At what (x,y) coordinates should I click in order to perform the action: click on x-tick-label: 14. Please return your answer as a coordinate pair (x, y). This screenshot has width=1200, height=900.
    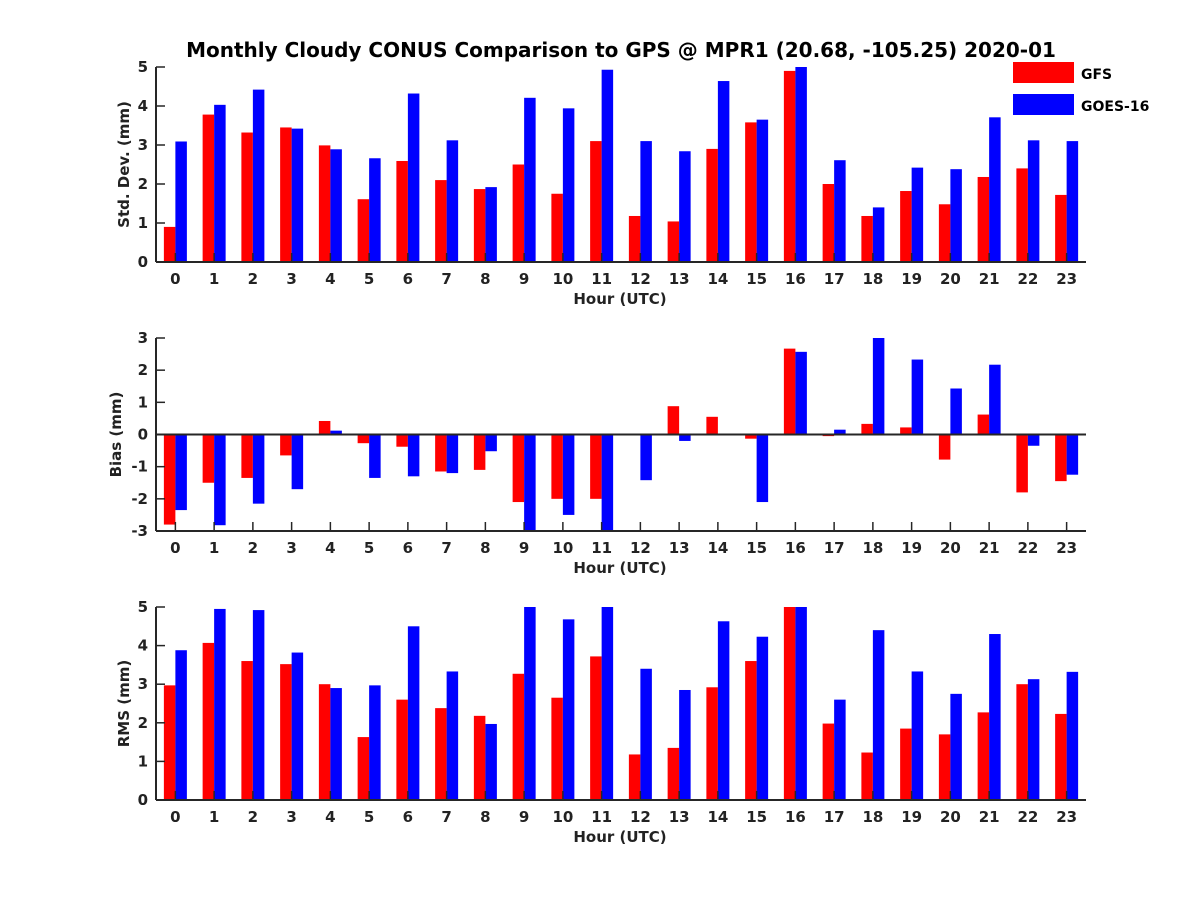
    Looking at the image, I should click on (717, 548).